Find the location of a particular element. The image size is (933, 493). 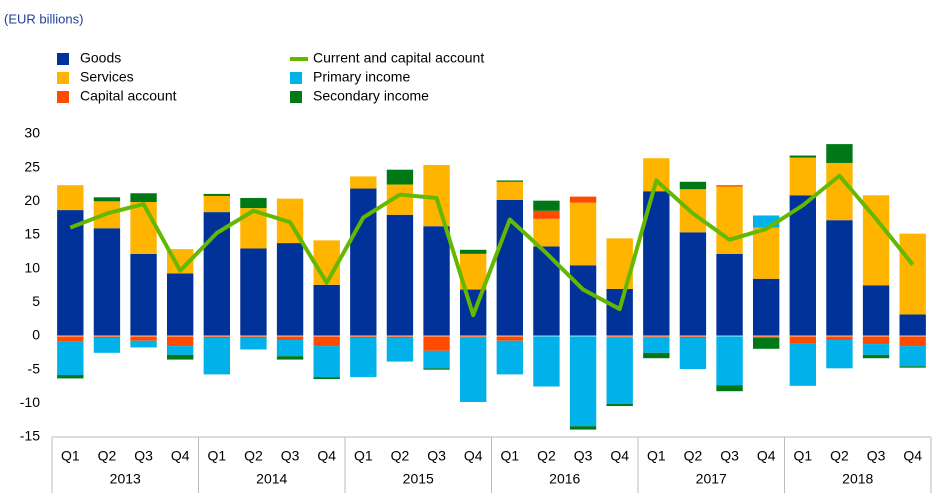

legend-label: Services is located at coordinates (107, 77).